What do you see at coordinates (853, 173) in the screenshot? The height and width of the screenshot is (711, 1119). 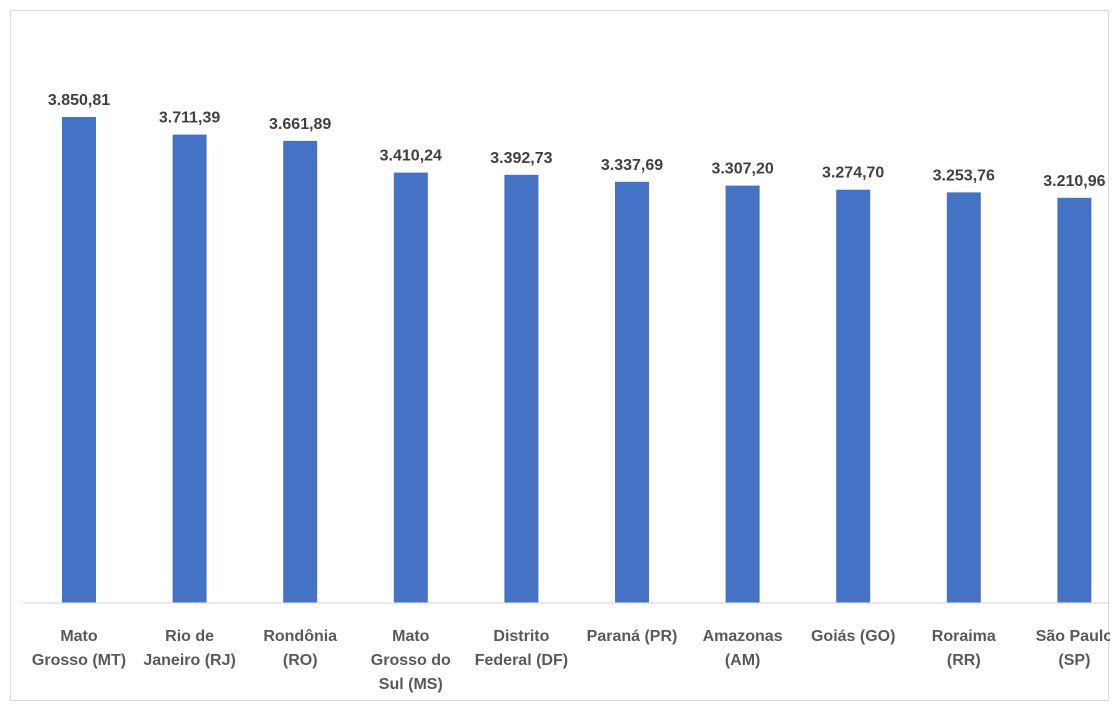 I see `data-label: 3.274,70` at bounding box center [853, 173].